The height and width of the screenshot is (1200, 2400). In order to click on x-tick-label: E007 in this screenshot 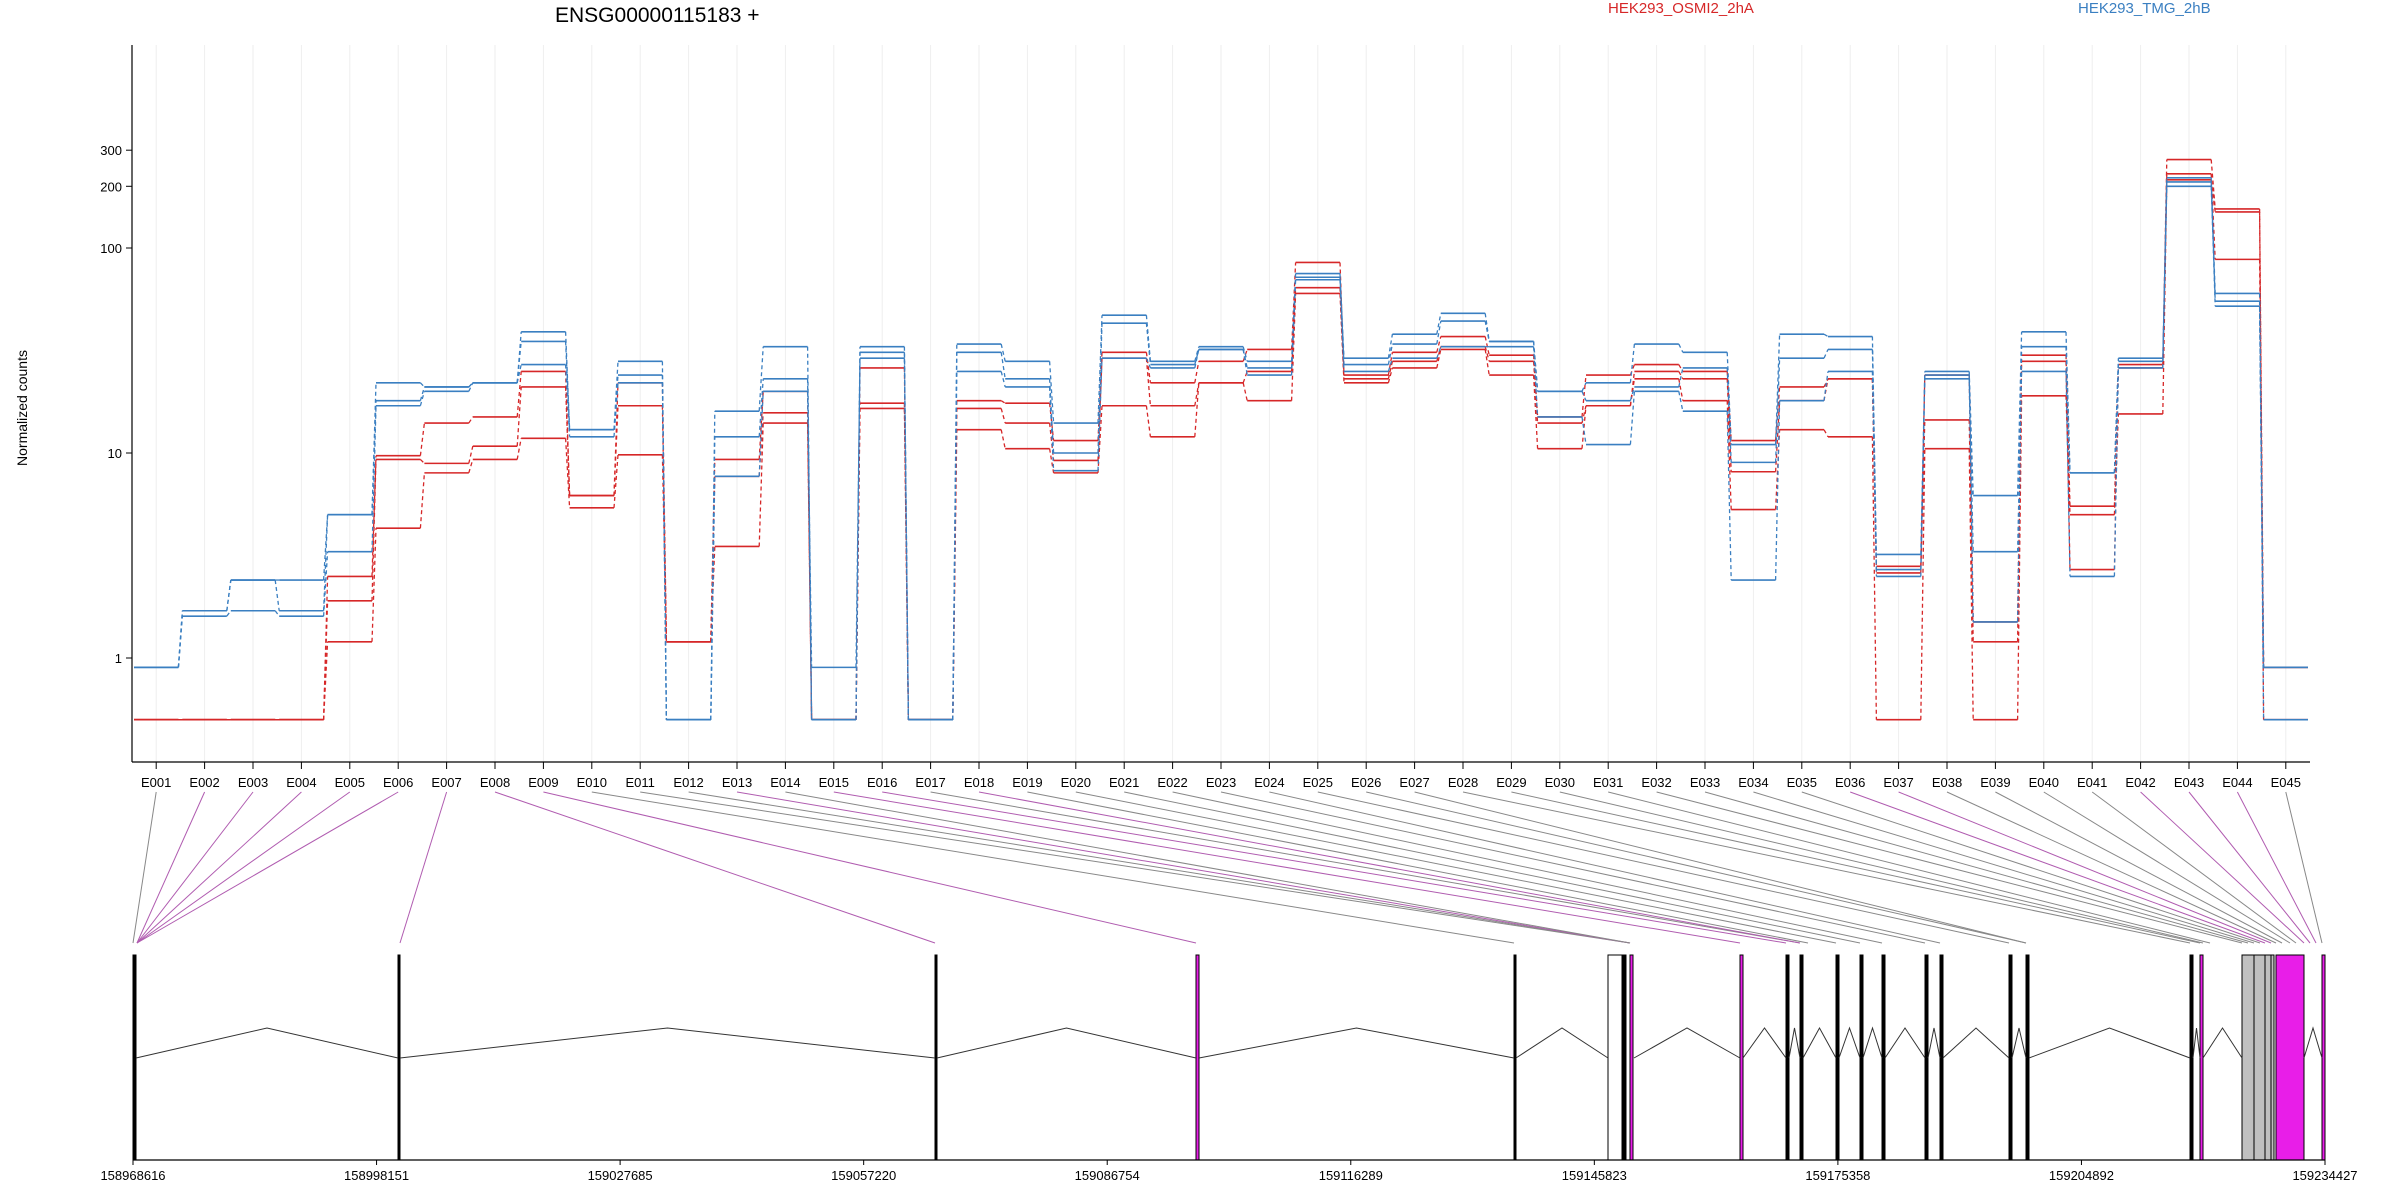, I will do `click(446, 782)`.